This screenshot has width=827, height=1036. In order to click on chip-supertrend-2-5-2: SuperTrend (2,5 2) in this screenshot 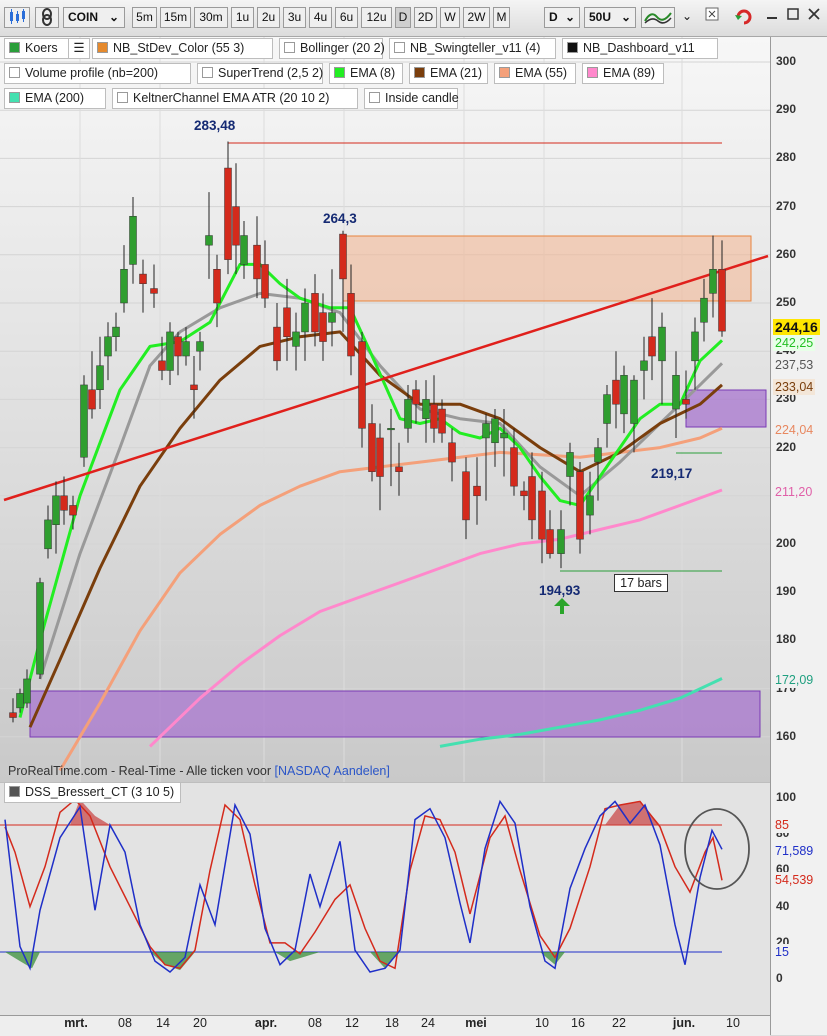, I will do `click(260, 73)`.